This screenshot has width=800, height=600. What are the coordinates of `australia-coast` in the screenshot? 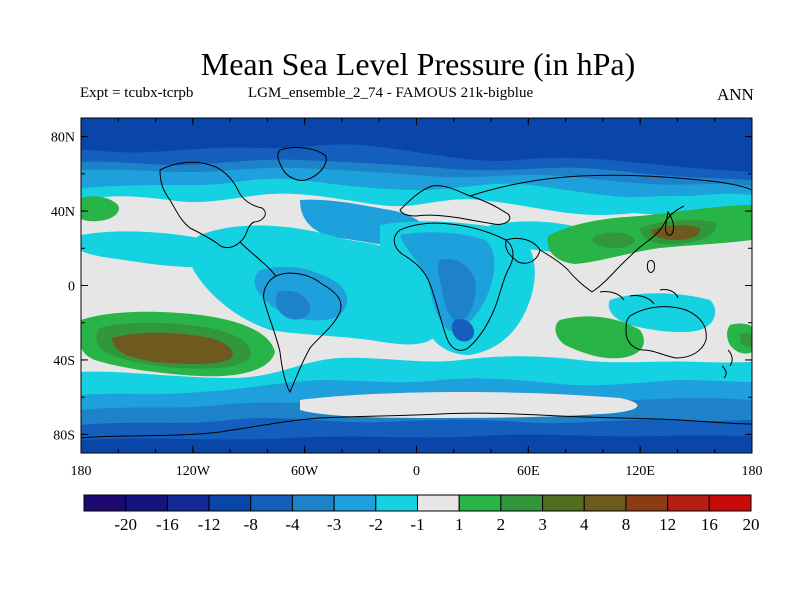 It's located at (666, 332).